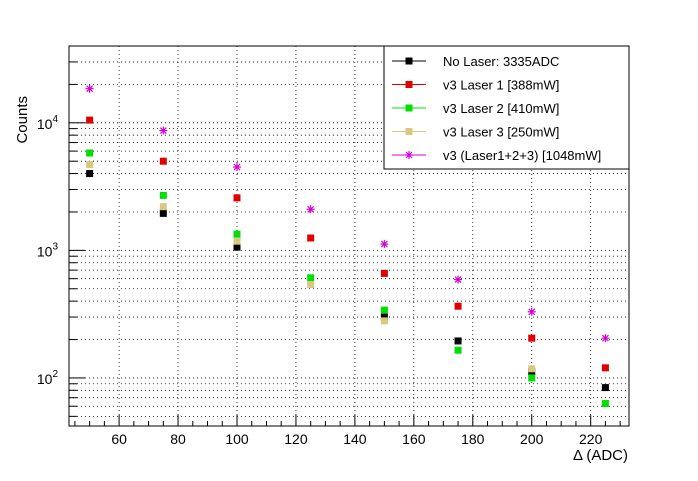 Image resolution: width=698 pixels, height=481 pixels. What do you see at coordinates (296, 439) in the screenshot?
I see `x-tick-label: 120` at bounding box center [296, 439].